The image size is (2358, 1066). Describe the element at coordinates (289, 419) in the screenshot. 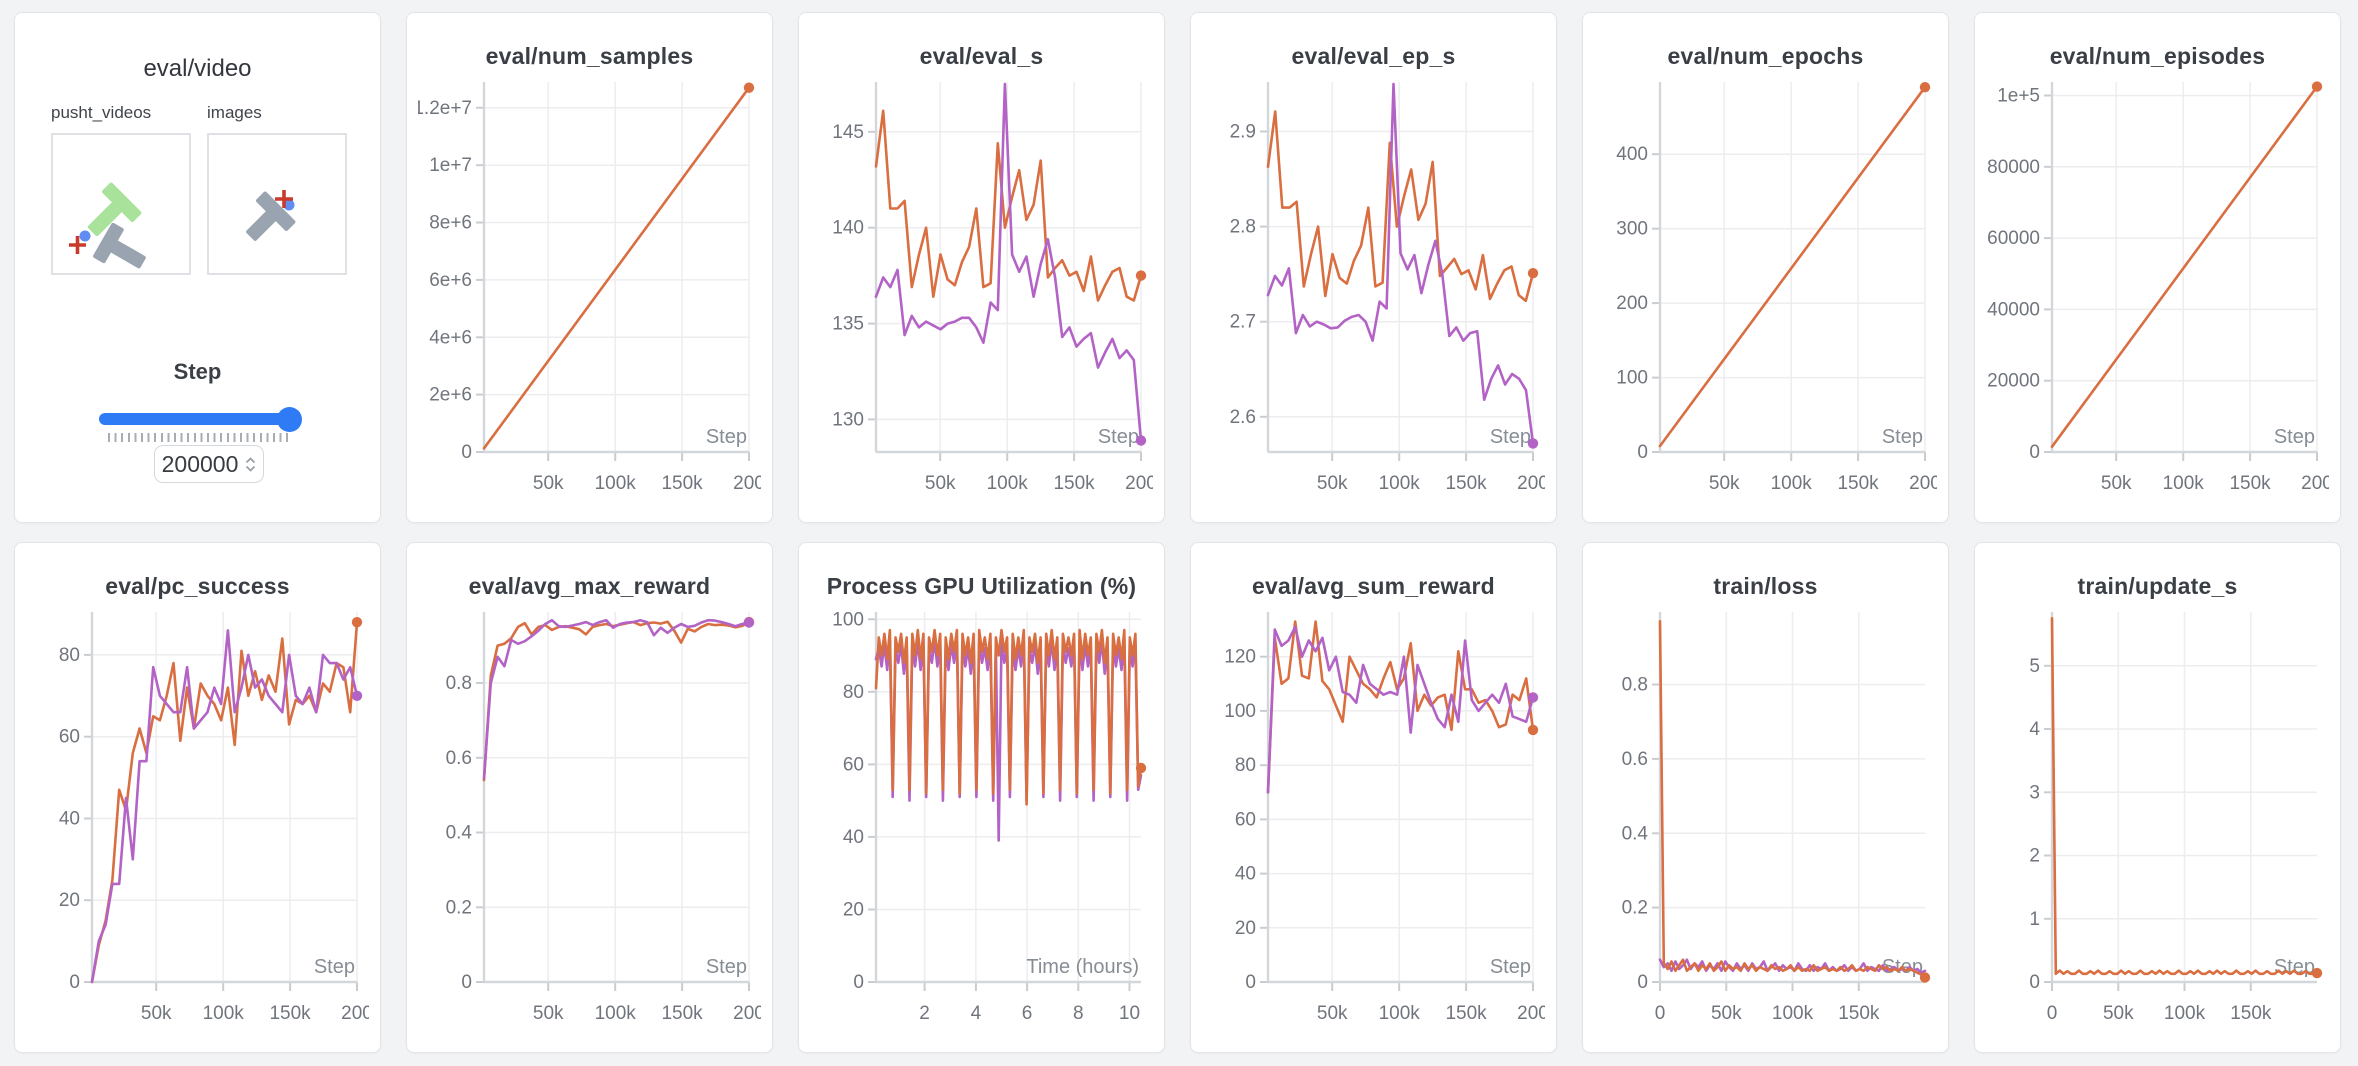

I see `slider-handle` at that location.